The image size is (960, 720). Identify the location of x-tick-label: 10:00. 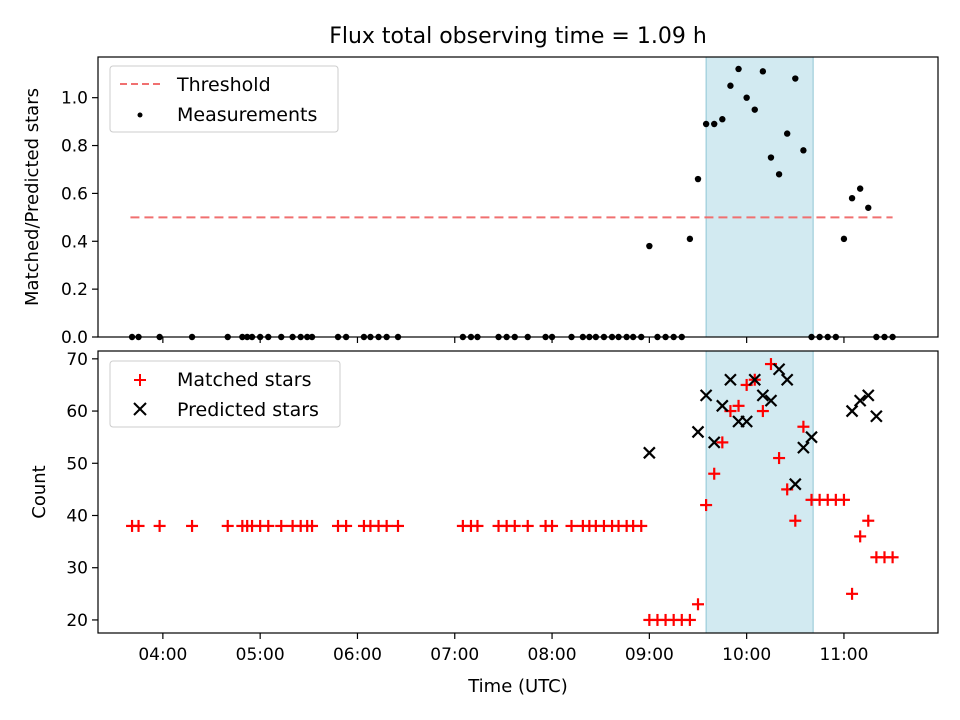
(746, 655).